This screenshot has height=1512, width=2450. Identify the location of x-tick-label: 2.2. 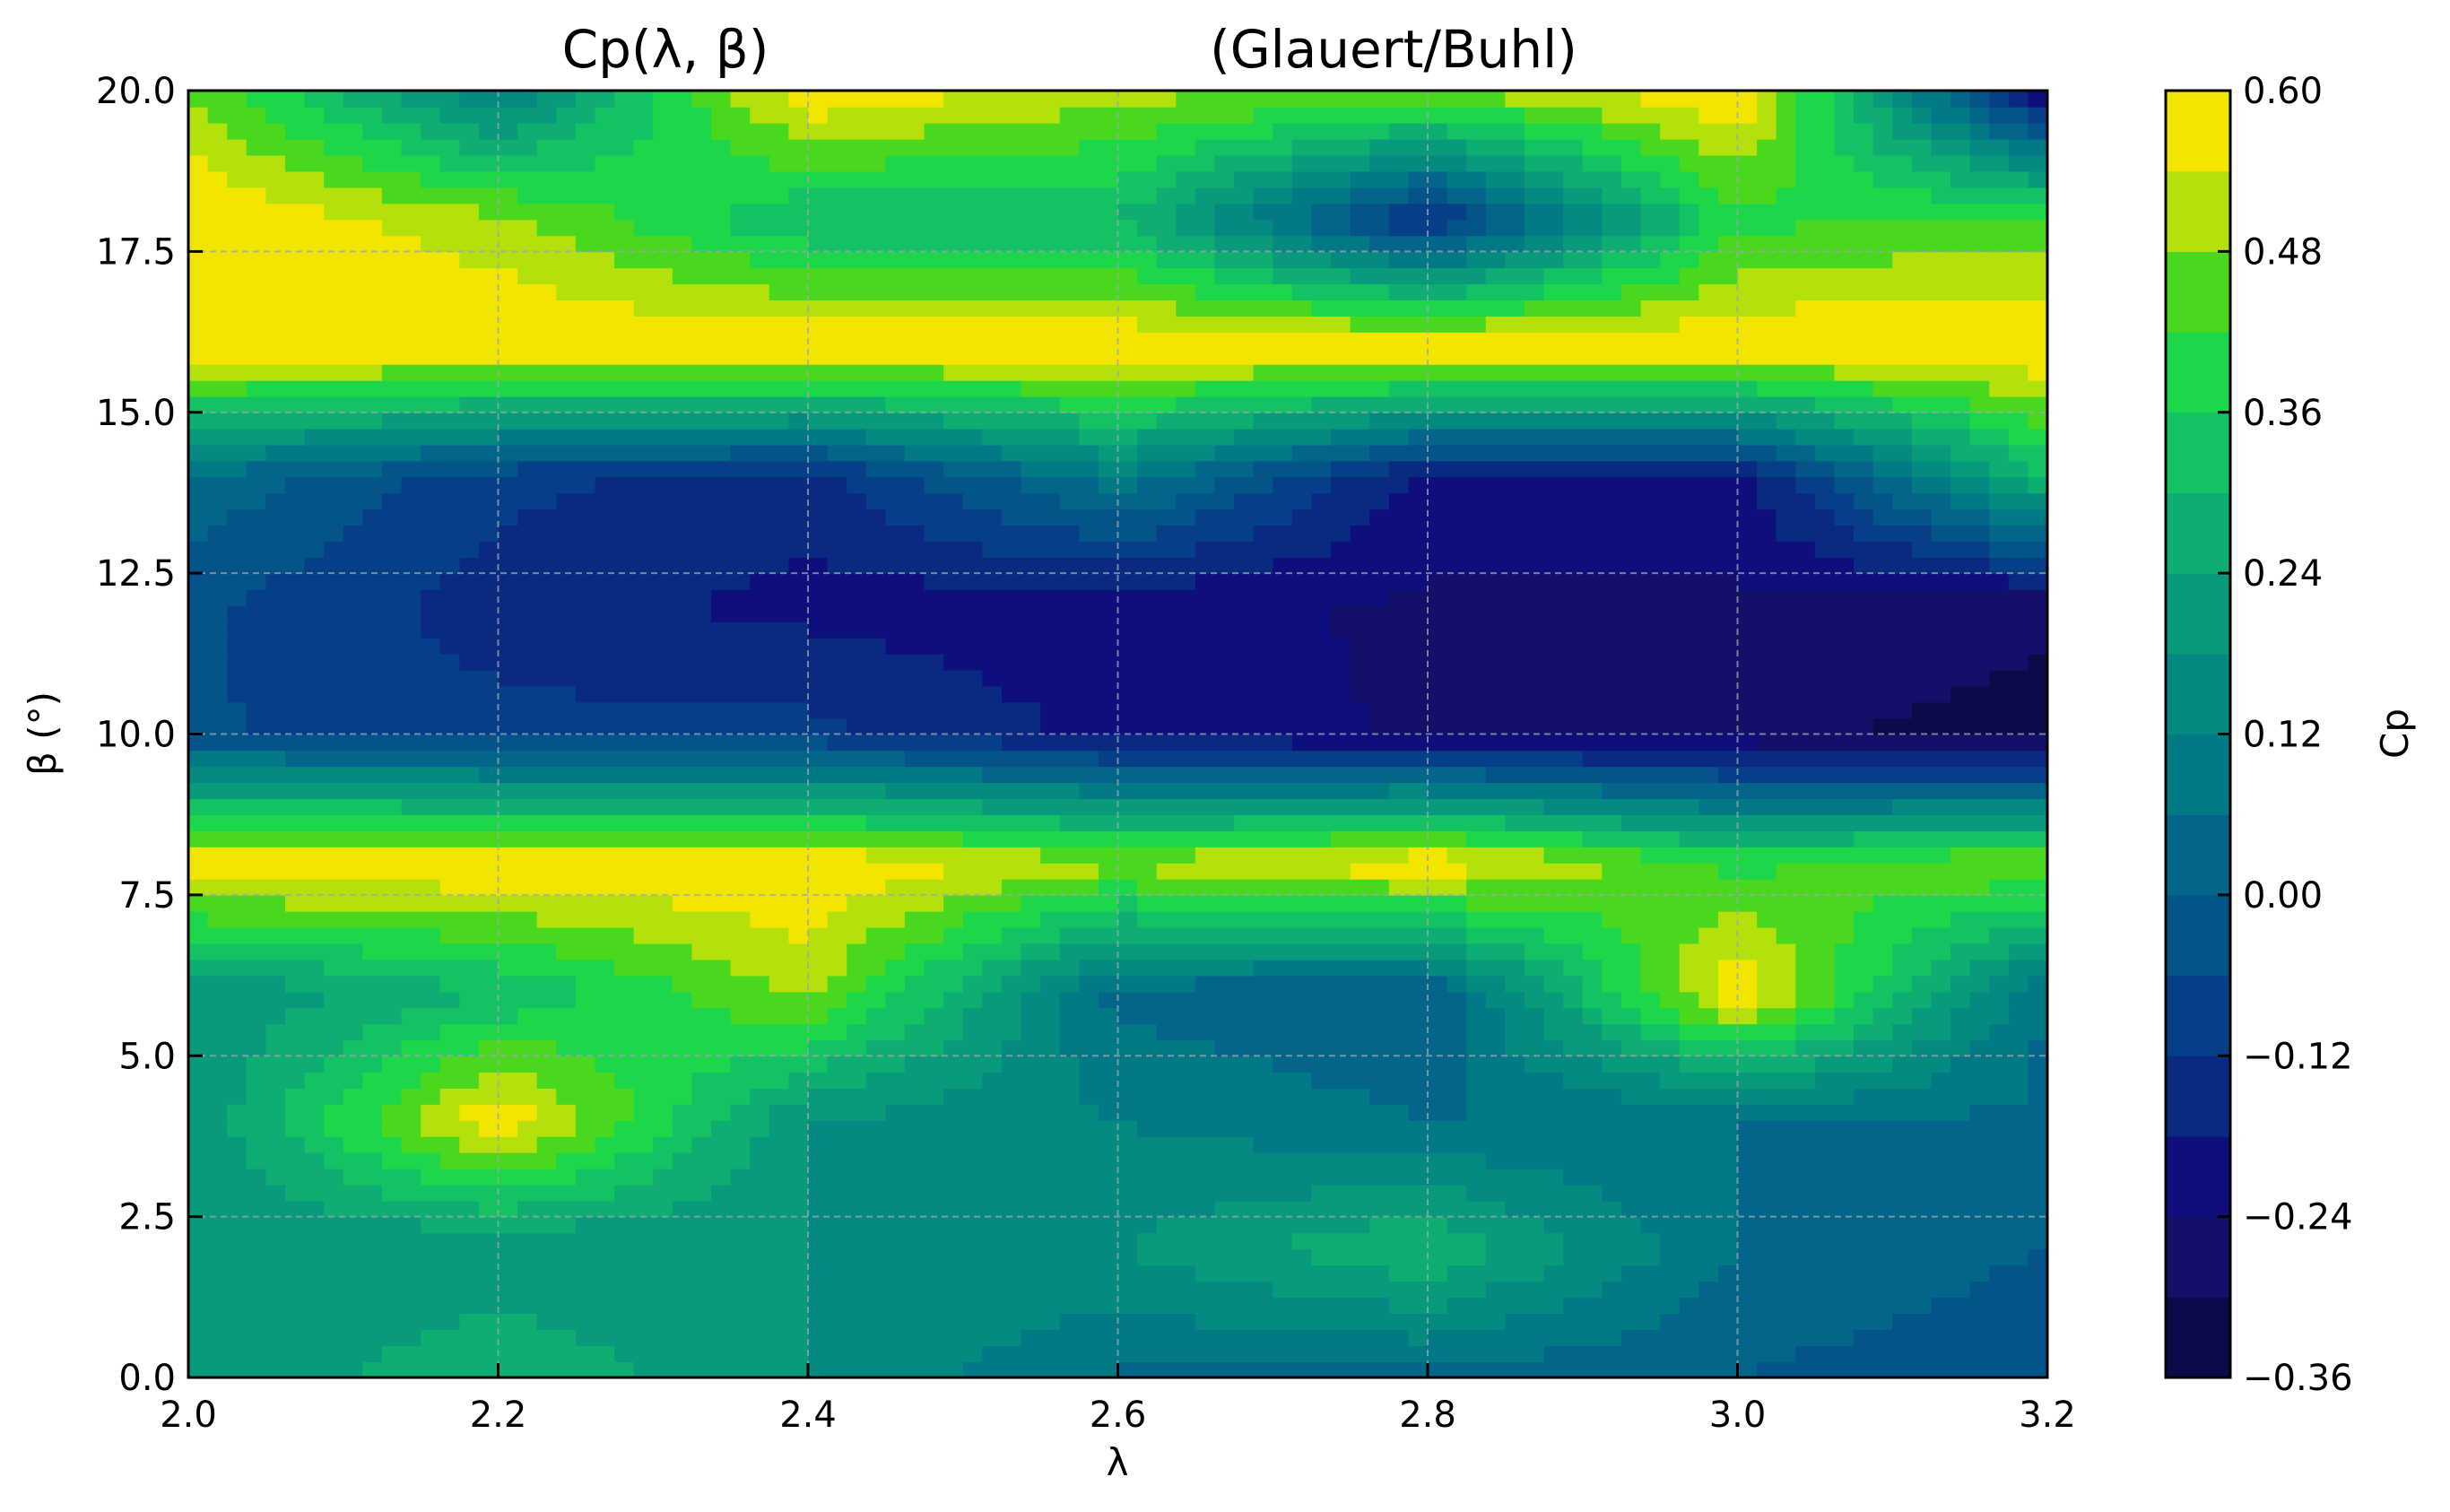
(499, 1415).